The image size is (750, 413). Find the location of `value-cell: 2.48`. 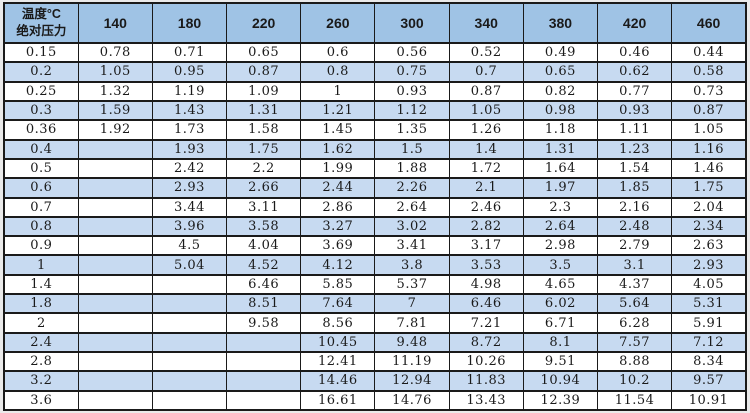

value-cell: 2.48 is located at coordinates (634, 226).